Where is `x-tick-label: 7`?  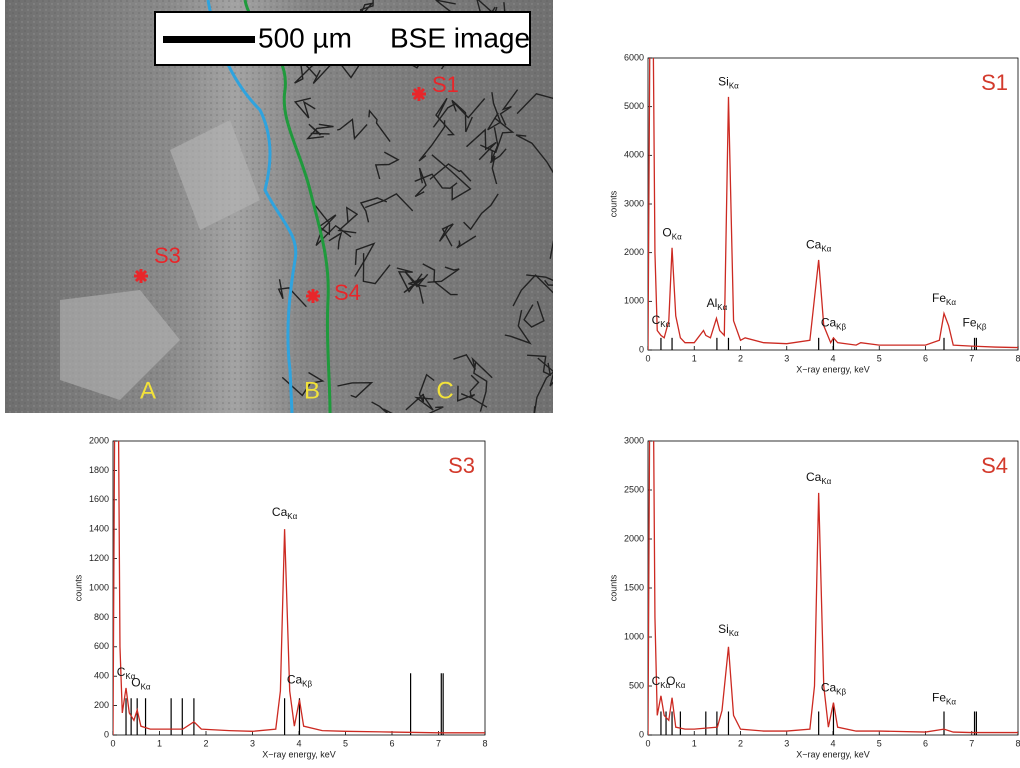
x-tick-label: 7 is located at coordinates (971, 358).